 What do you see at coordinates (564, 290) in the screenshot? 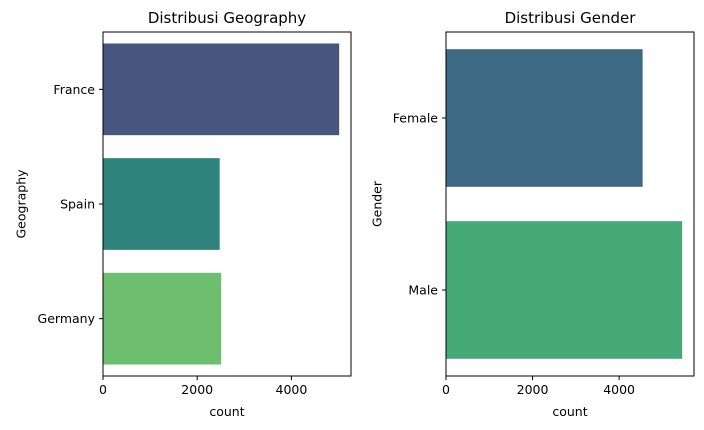
I see `bar-male` at bounding box center [564, 290].